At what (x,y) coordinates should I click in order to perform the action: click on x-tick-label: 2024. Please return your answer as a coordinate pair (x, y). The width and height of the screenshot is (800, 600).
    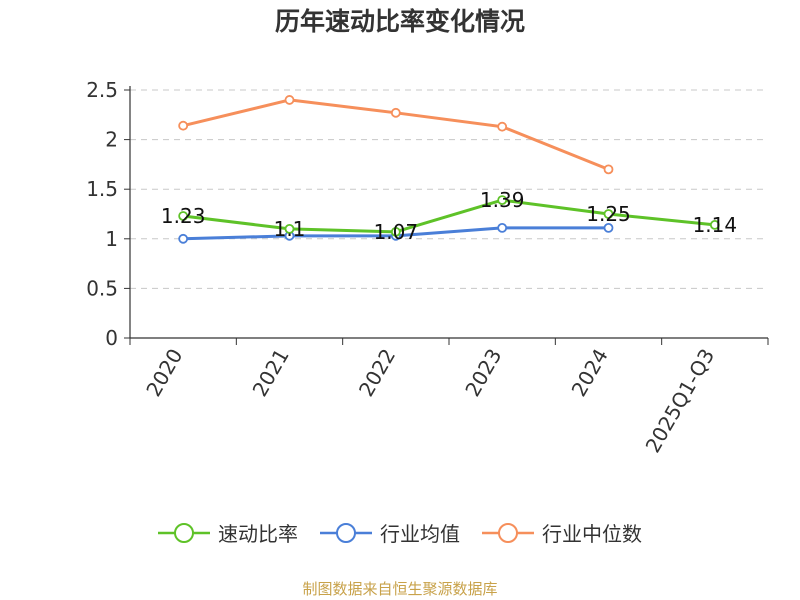
    Looking at the image, I should click on (590, 373).